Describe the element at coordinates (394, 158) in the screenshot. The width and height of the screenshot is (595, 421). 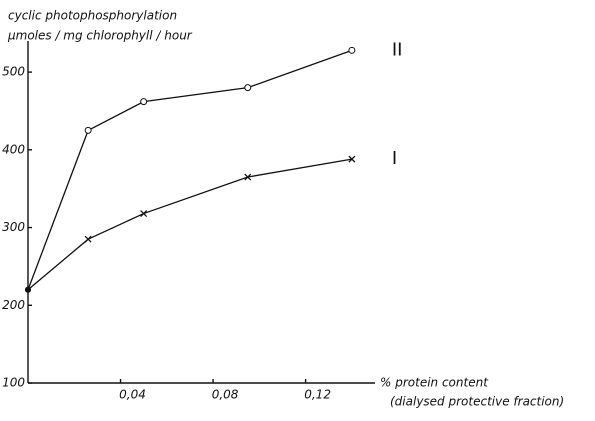
I see `legend-label: I` at that location.